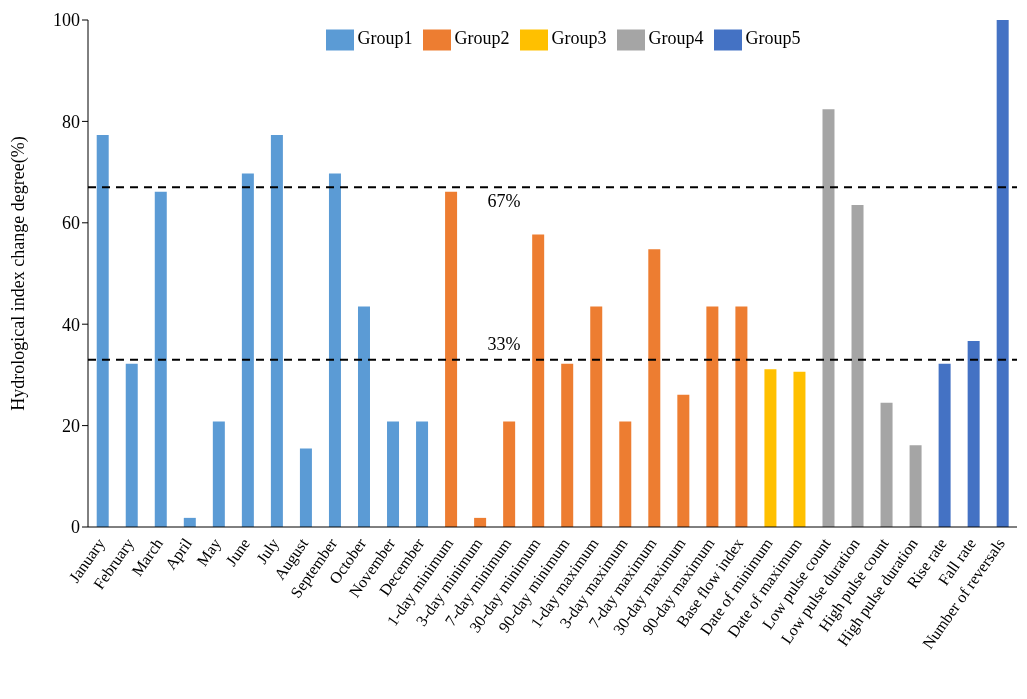 The image size is (1027, 699). What do you see at coordinates (71, 121) in the screenshot?
I see `y-tick-label: 80` at bounding box center [71, 121].